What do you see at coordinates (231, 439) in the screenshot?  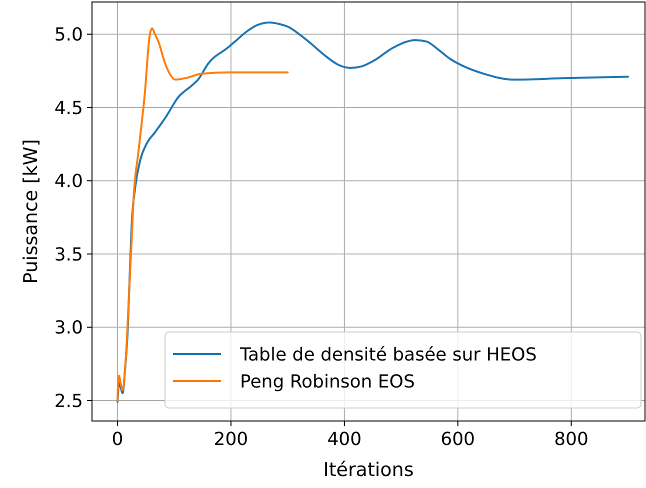 I see `x-tick-label: 200` at bounding box center [231, 439].